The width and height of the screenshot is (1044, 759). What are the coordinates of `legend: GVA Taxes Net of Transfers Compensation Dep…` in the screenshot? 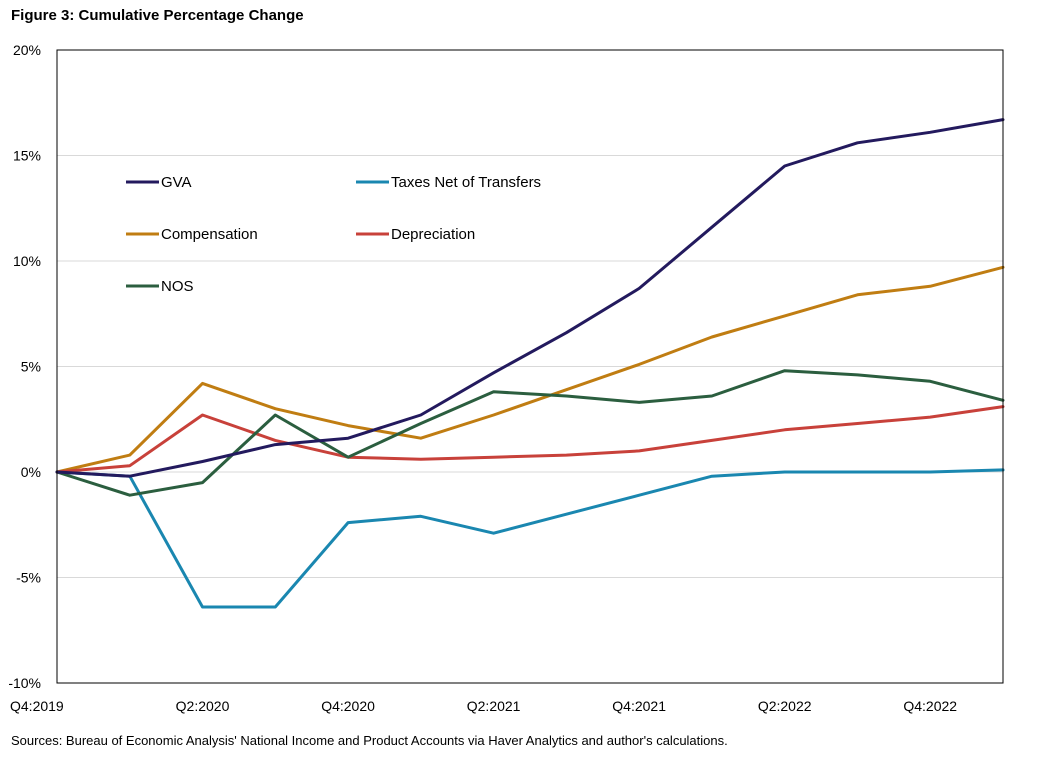 It's located at (333, 234).